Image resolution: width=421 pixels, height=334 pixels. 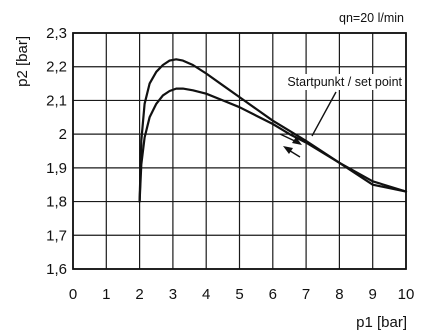 What do you see at coordinates (56, 33) in the screenshot?
I see `y-tick-label: 2,3` at bounding box center [56, 33].